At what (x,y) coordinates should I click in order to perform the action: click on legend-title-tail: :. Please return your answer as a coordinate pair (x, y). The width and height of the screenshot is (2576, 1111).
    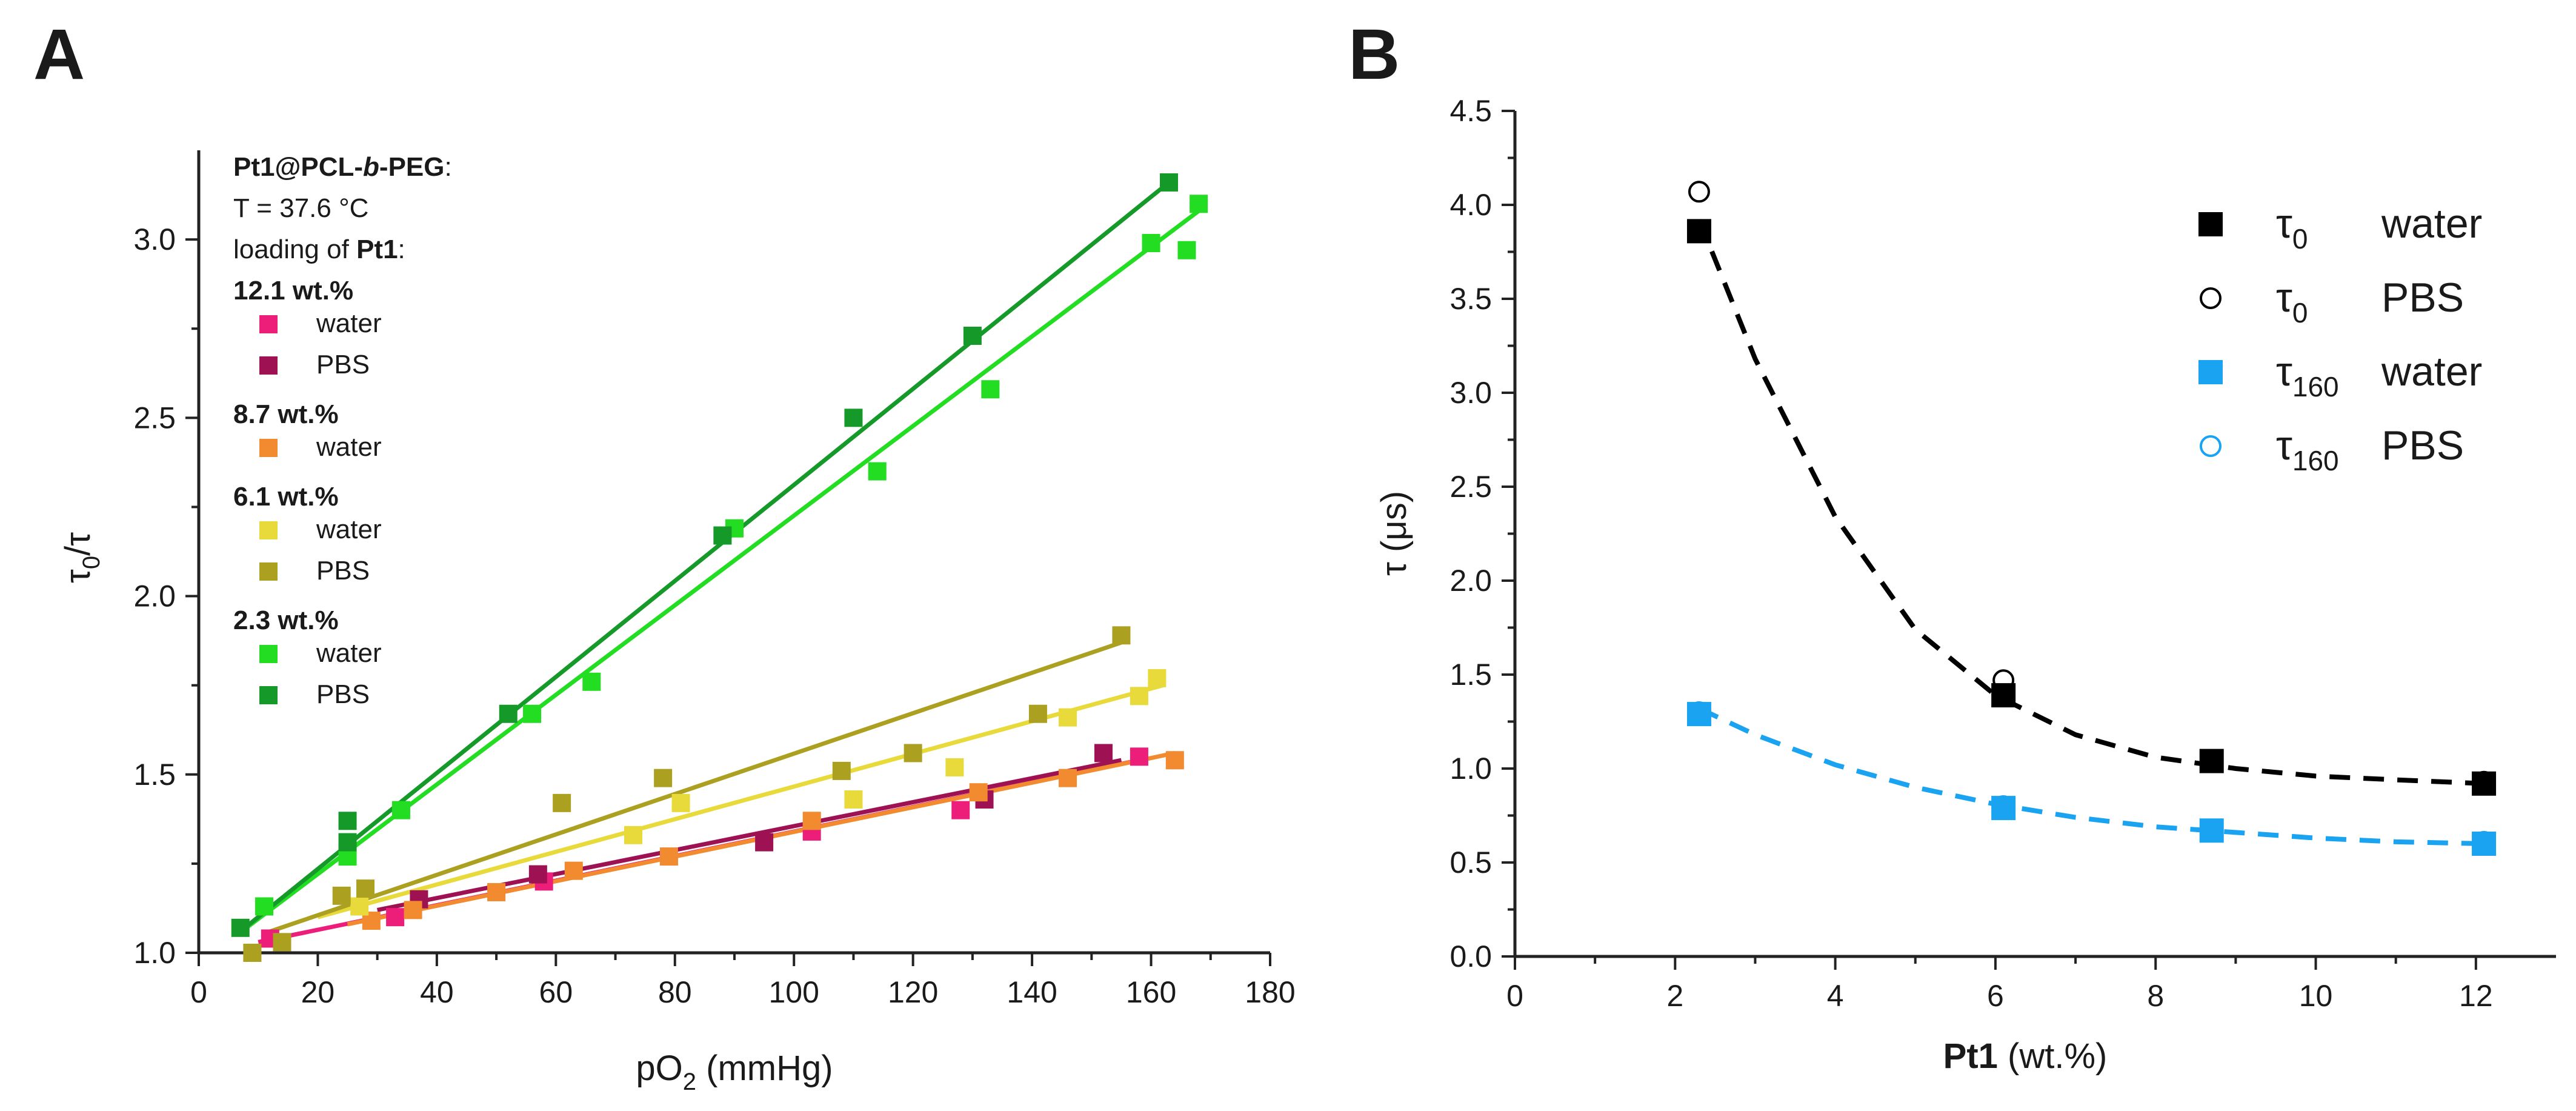
    Looking at the image, I should click on (448, 167).